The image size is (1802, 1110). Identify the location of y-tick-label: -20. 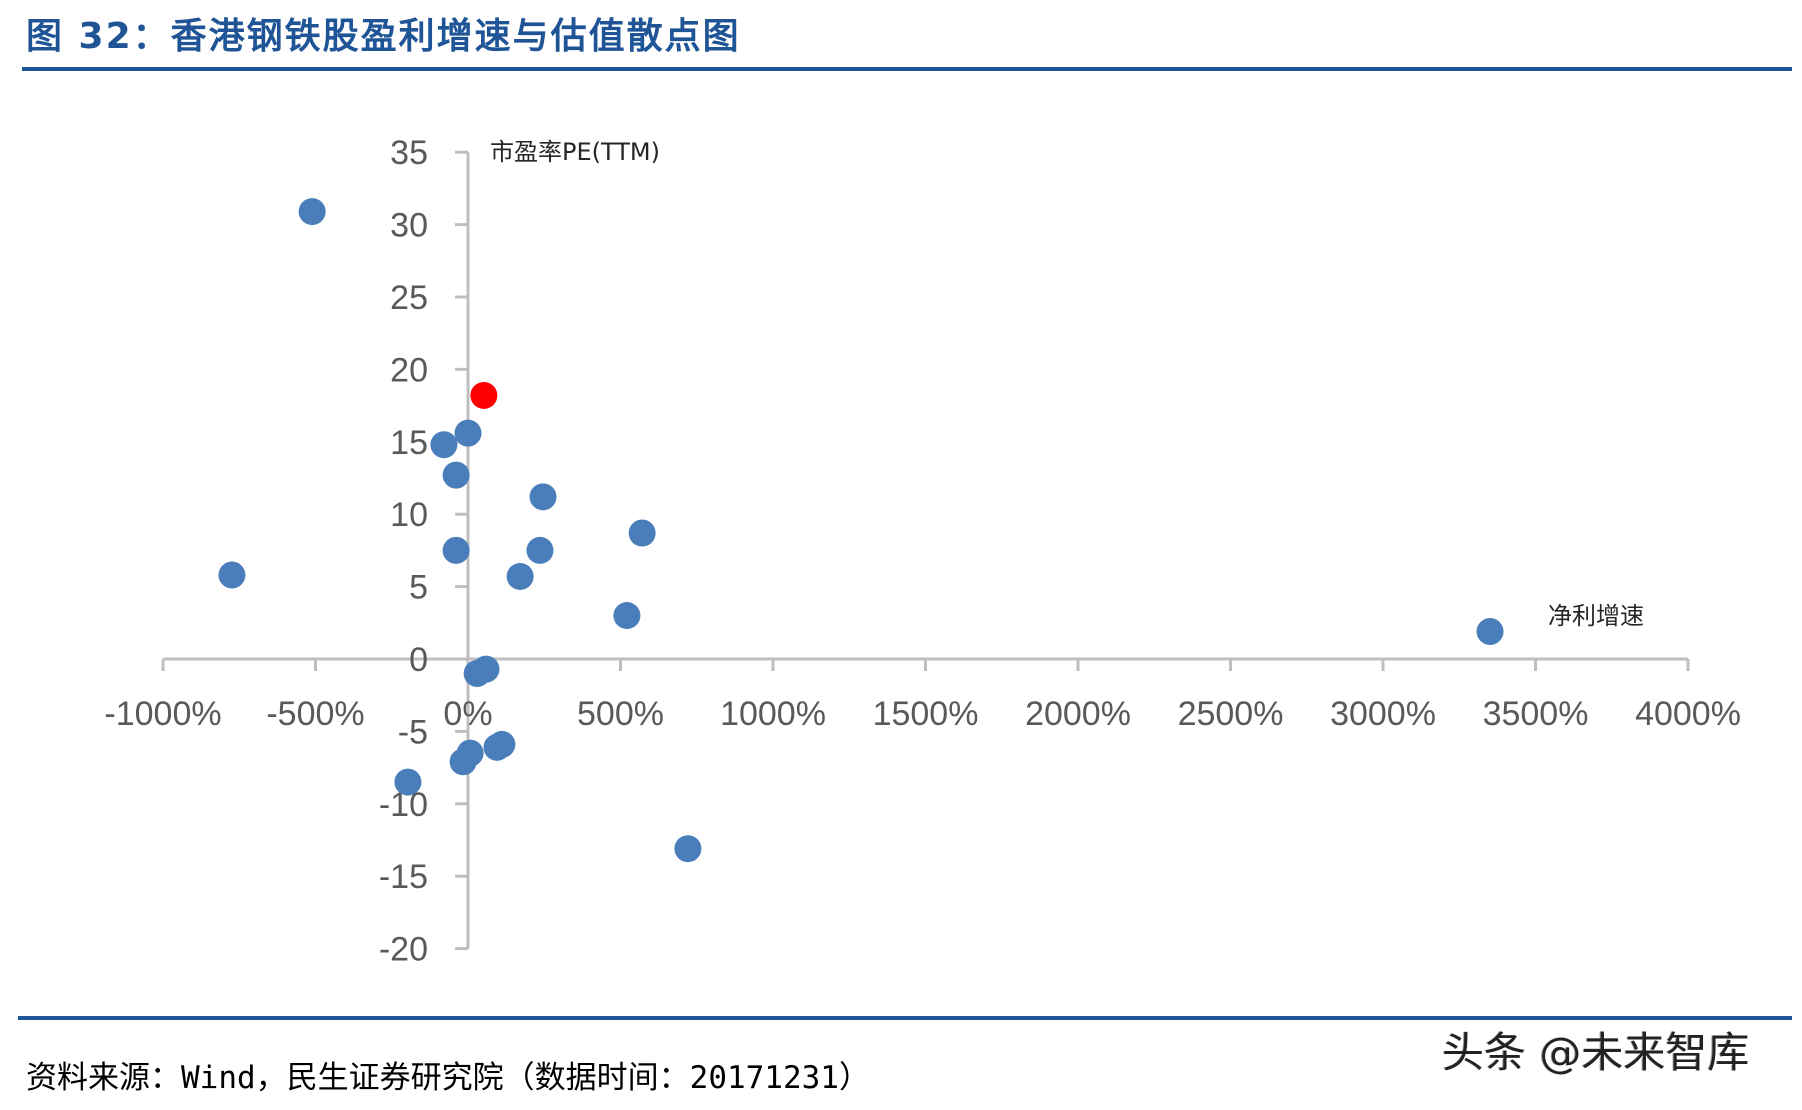
(403, 950).